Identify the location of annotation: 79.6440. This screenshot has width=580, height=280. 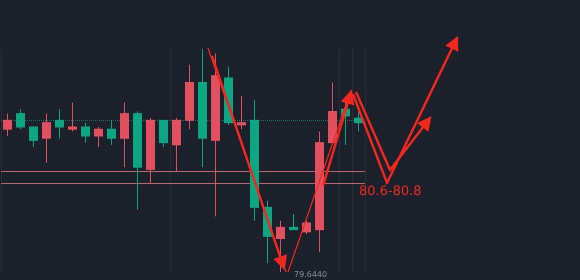
(311, 274).